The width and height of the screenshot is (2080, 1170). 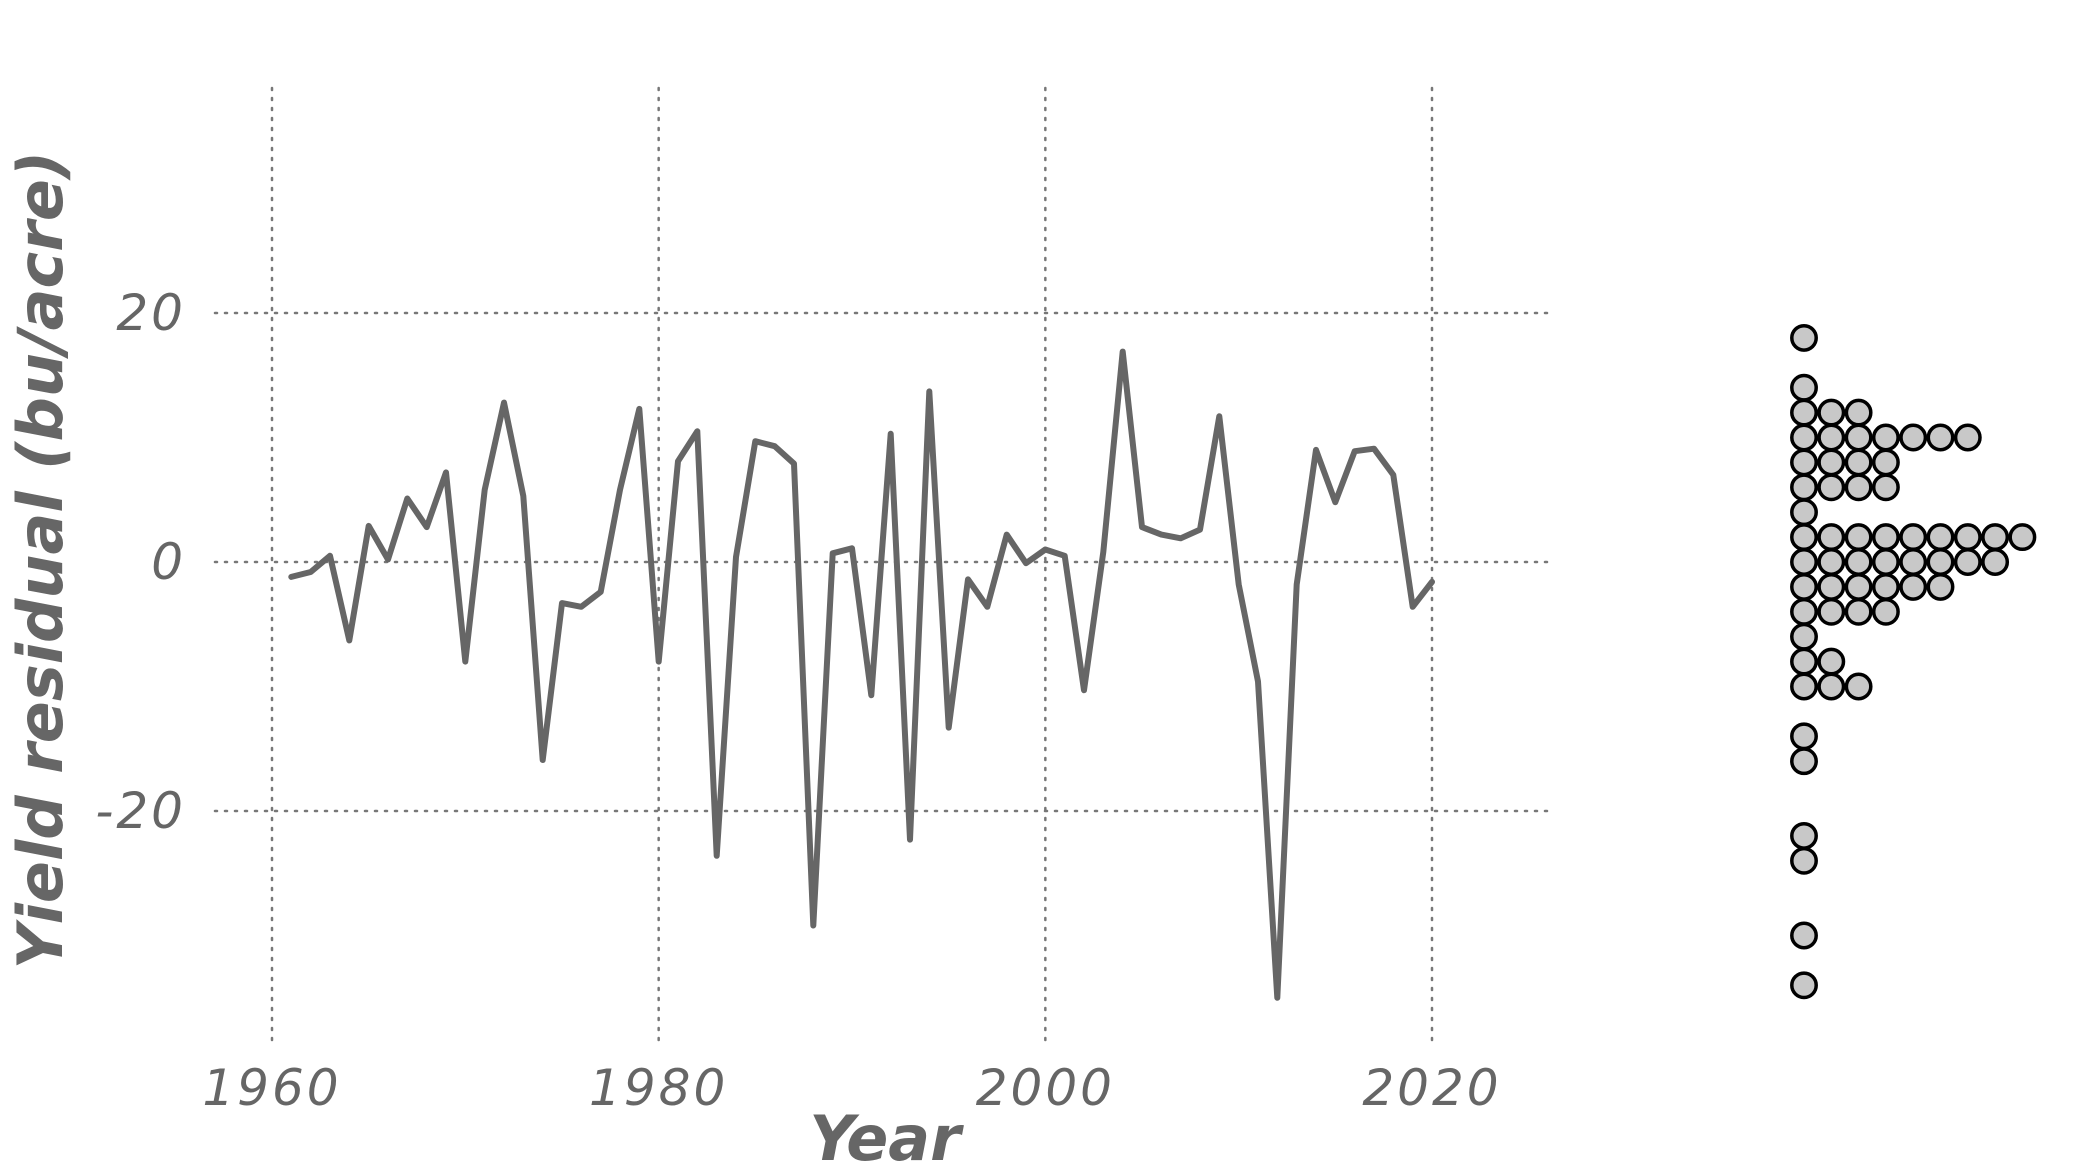 What do you see at coordinates (1804, 611) in the screenshot?
I see `dot-bin--4-1` at bounding box center [1804, 611].